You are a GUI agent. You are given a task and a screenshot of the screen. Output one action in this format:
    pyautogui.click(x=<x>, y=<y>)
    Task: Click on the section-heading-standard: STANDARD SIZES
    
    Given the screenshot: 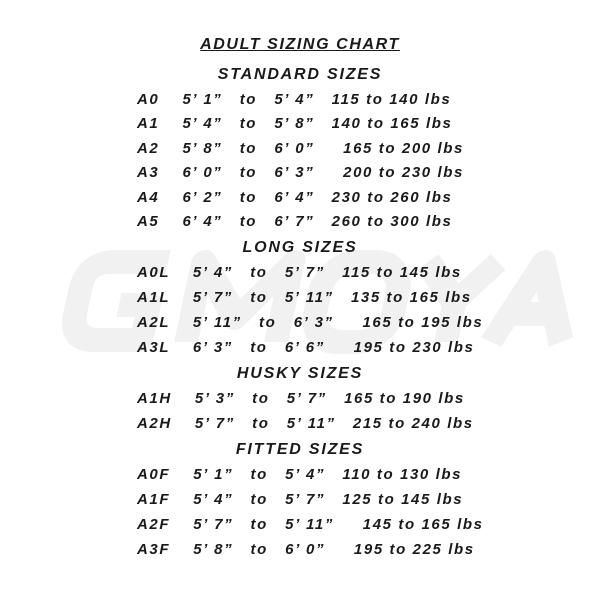 What is the action you would take?
    pyautogui.click(x=300, y=74)
    